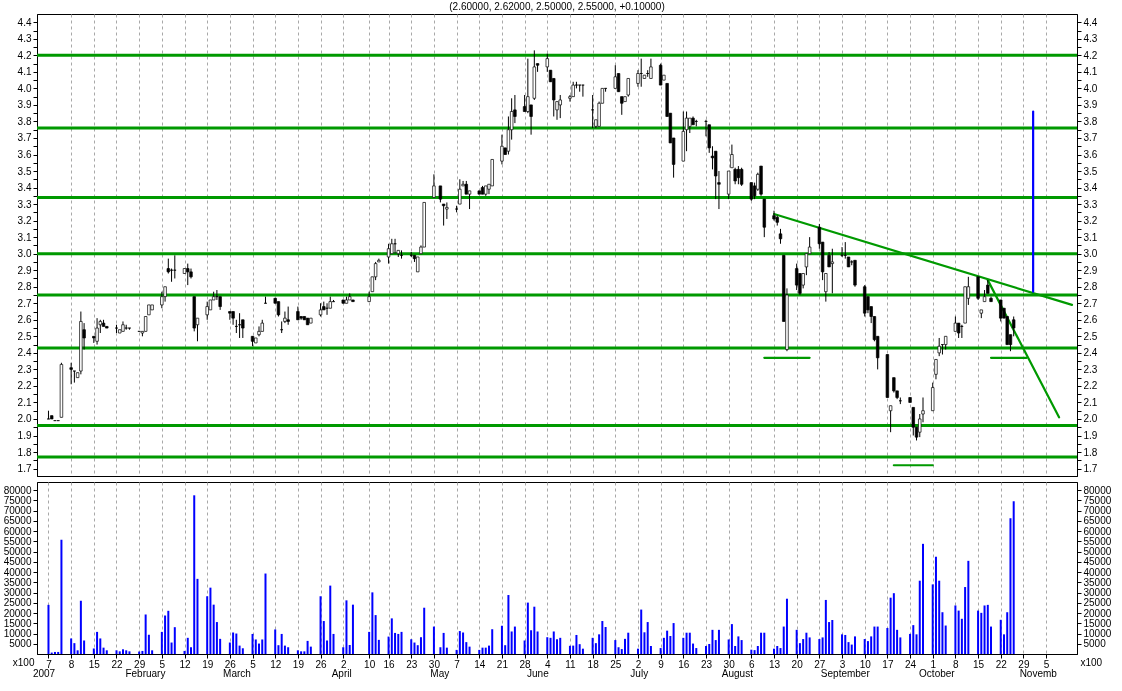 Image resolution: width=1122 pixels, height=691 pixels. Describe the element at coordinates (1097, 582) in the screenshot. I see `y2-tick-label: 35000` at that location.